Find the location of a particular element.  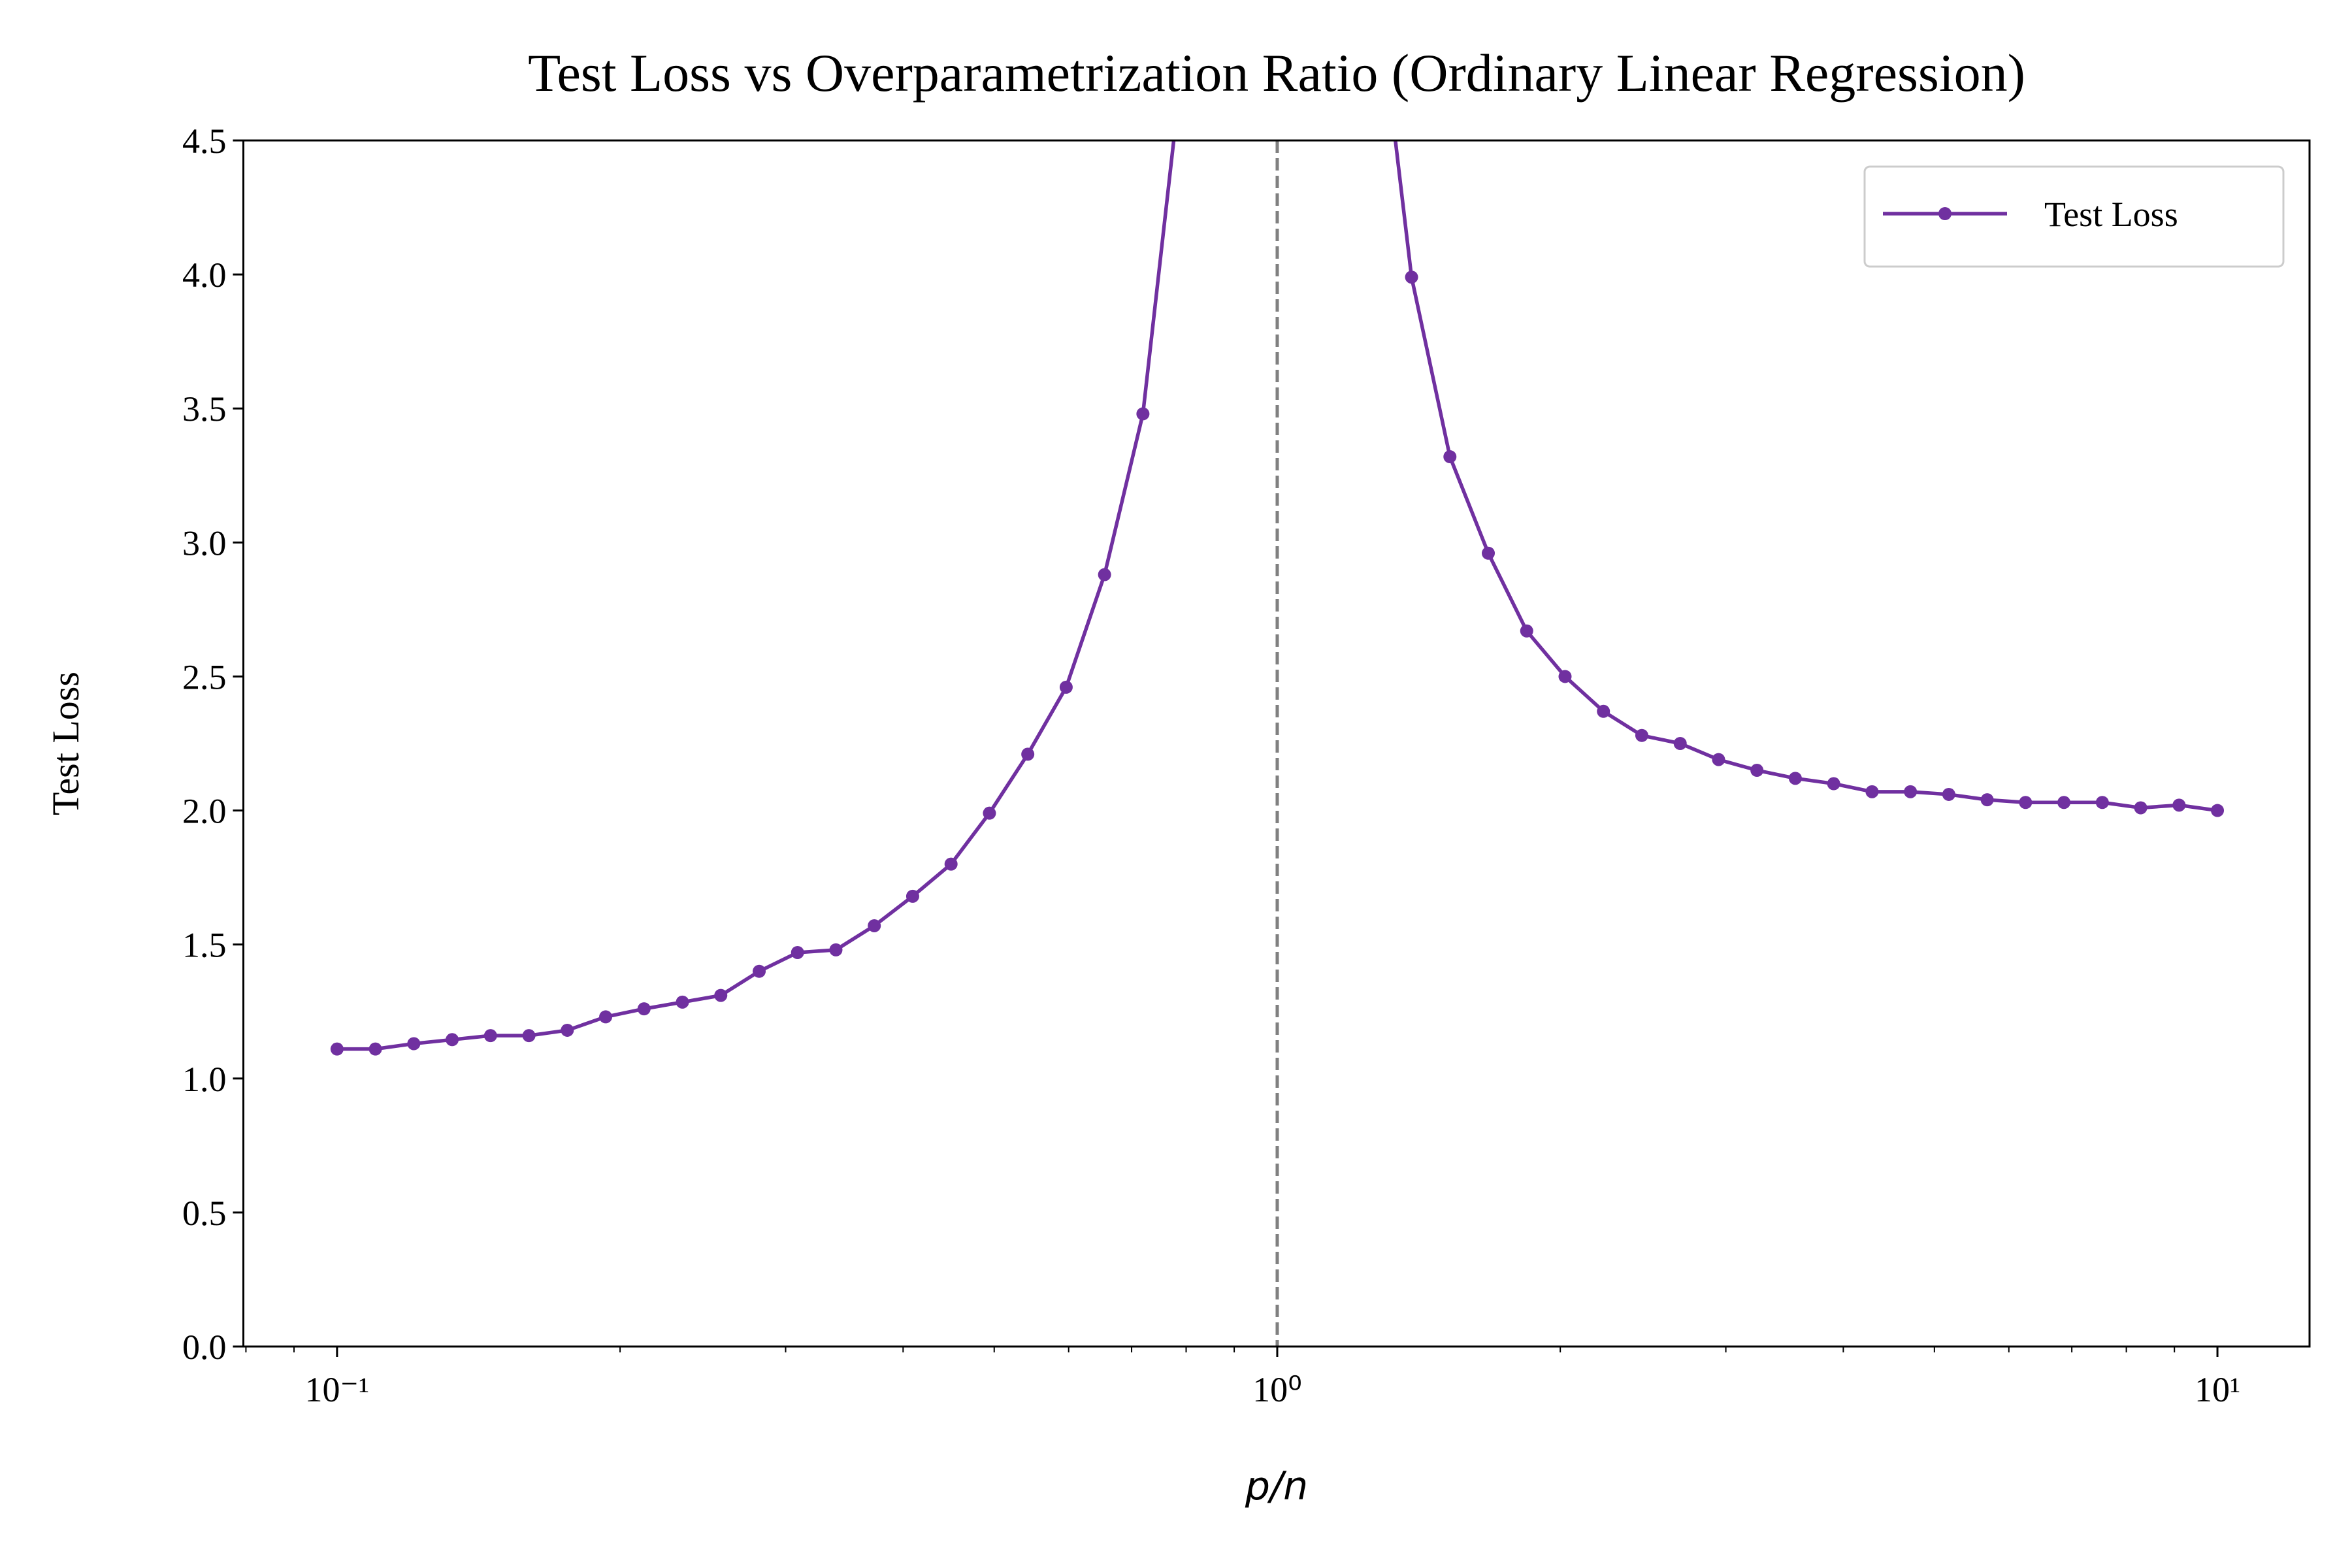

y-tick-label: 4.5 is located at coordinates (204, 141).